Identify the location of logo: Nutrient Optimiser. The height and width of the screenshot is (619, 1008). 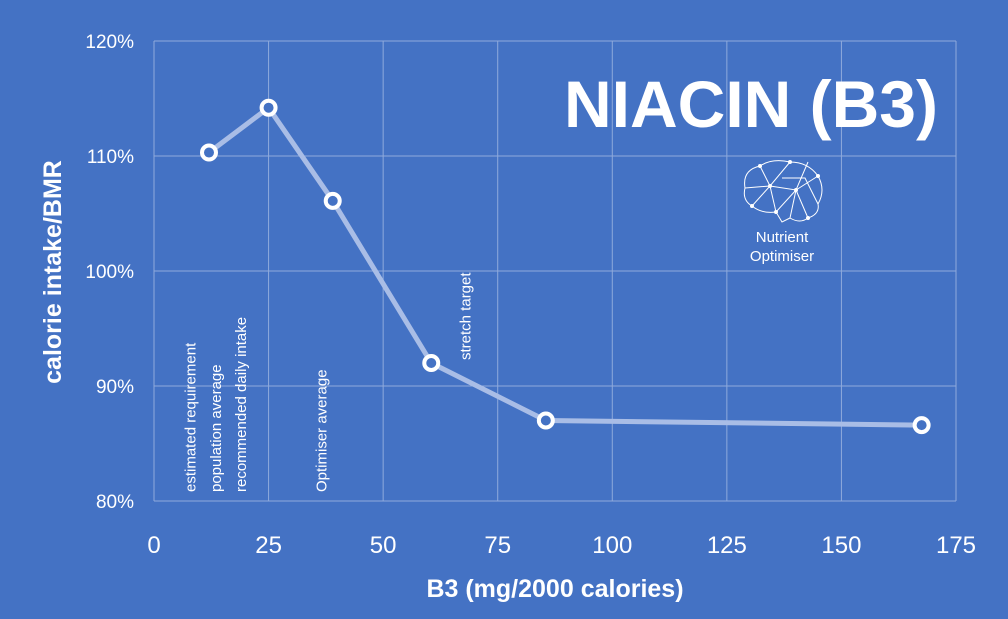
(783, 212).